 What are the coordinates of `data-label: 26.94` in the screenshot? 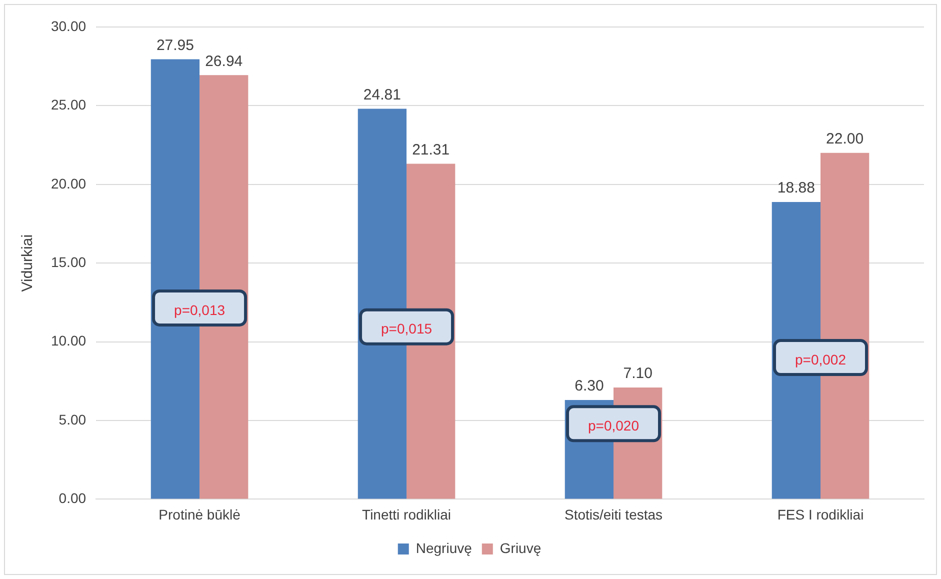 It's located at (224, 61).